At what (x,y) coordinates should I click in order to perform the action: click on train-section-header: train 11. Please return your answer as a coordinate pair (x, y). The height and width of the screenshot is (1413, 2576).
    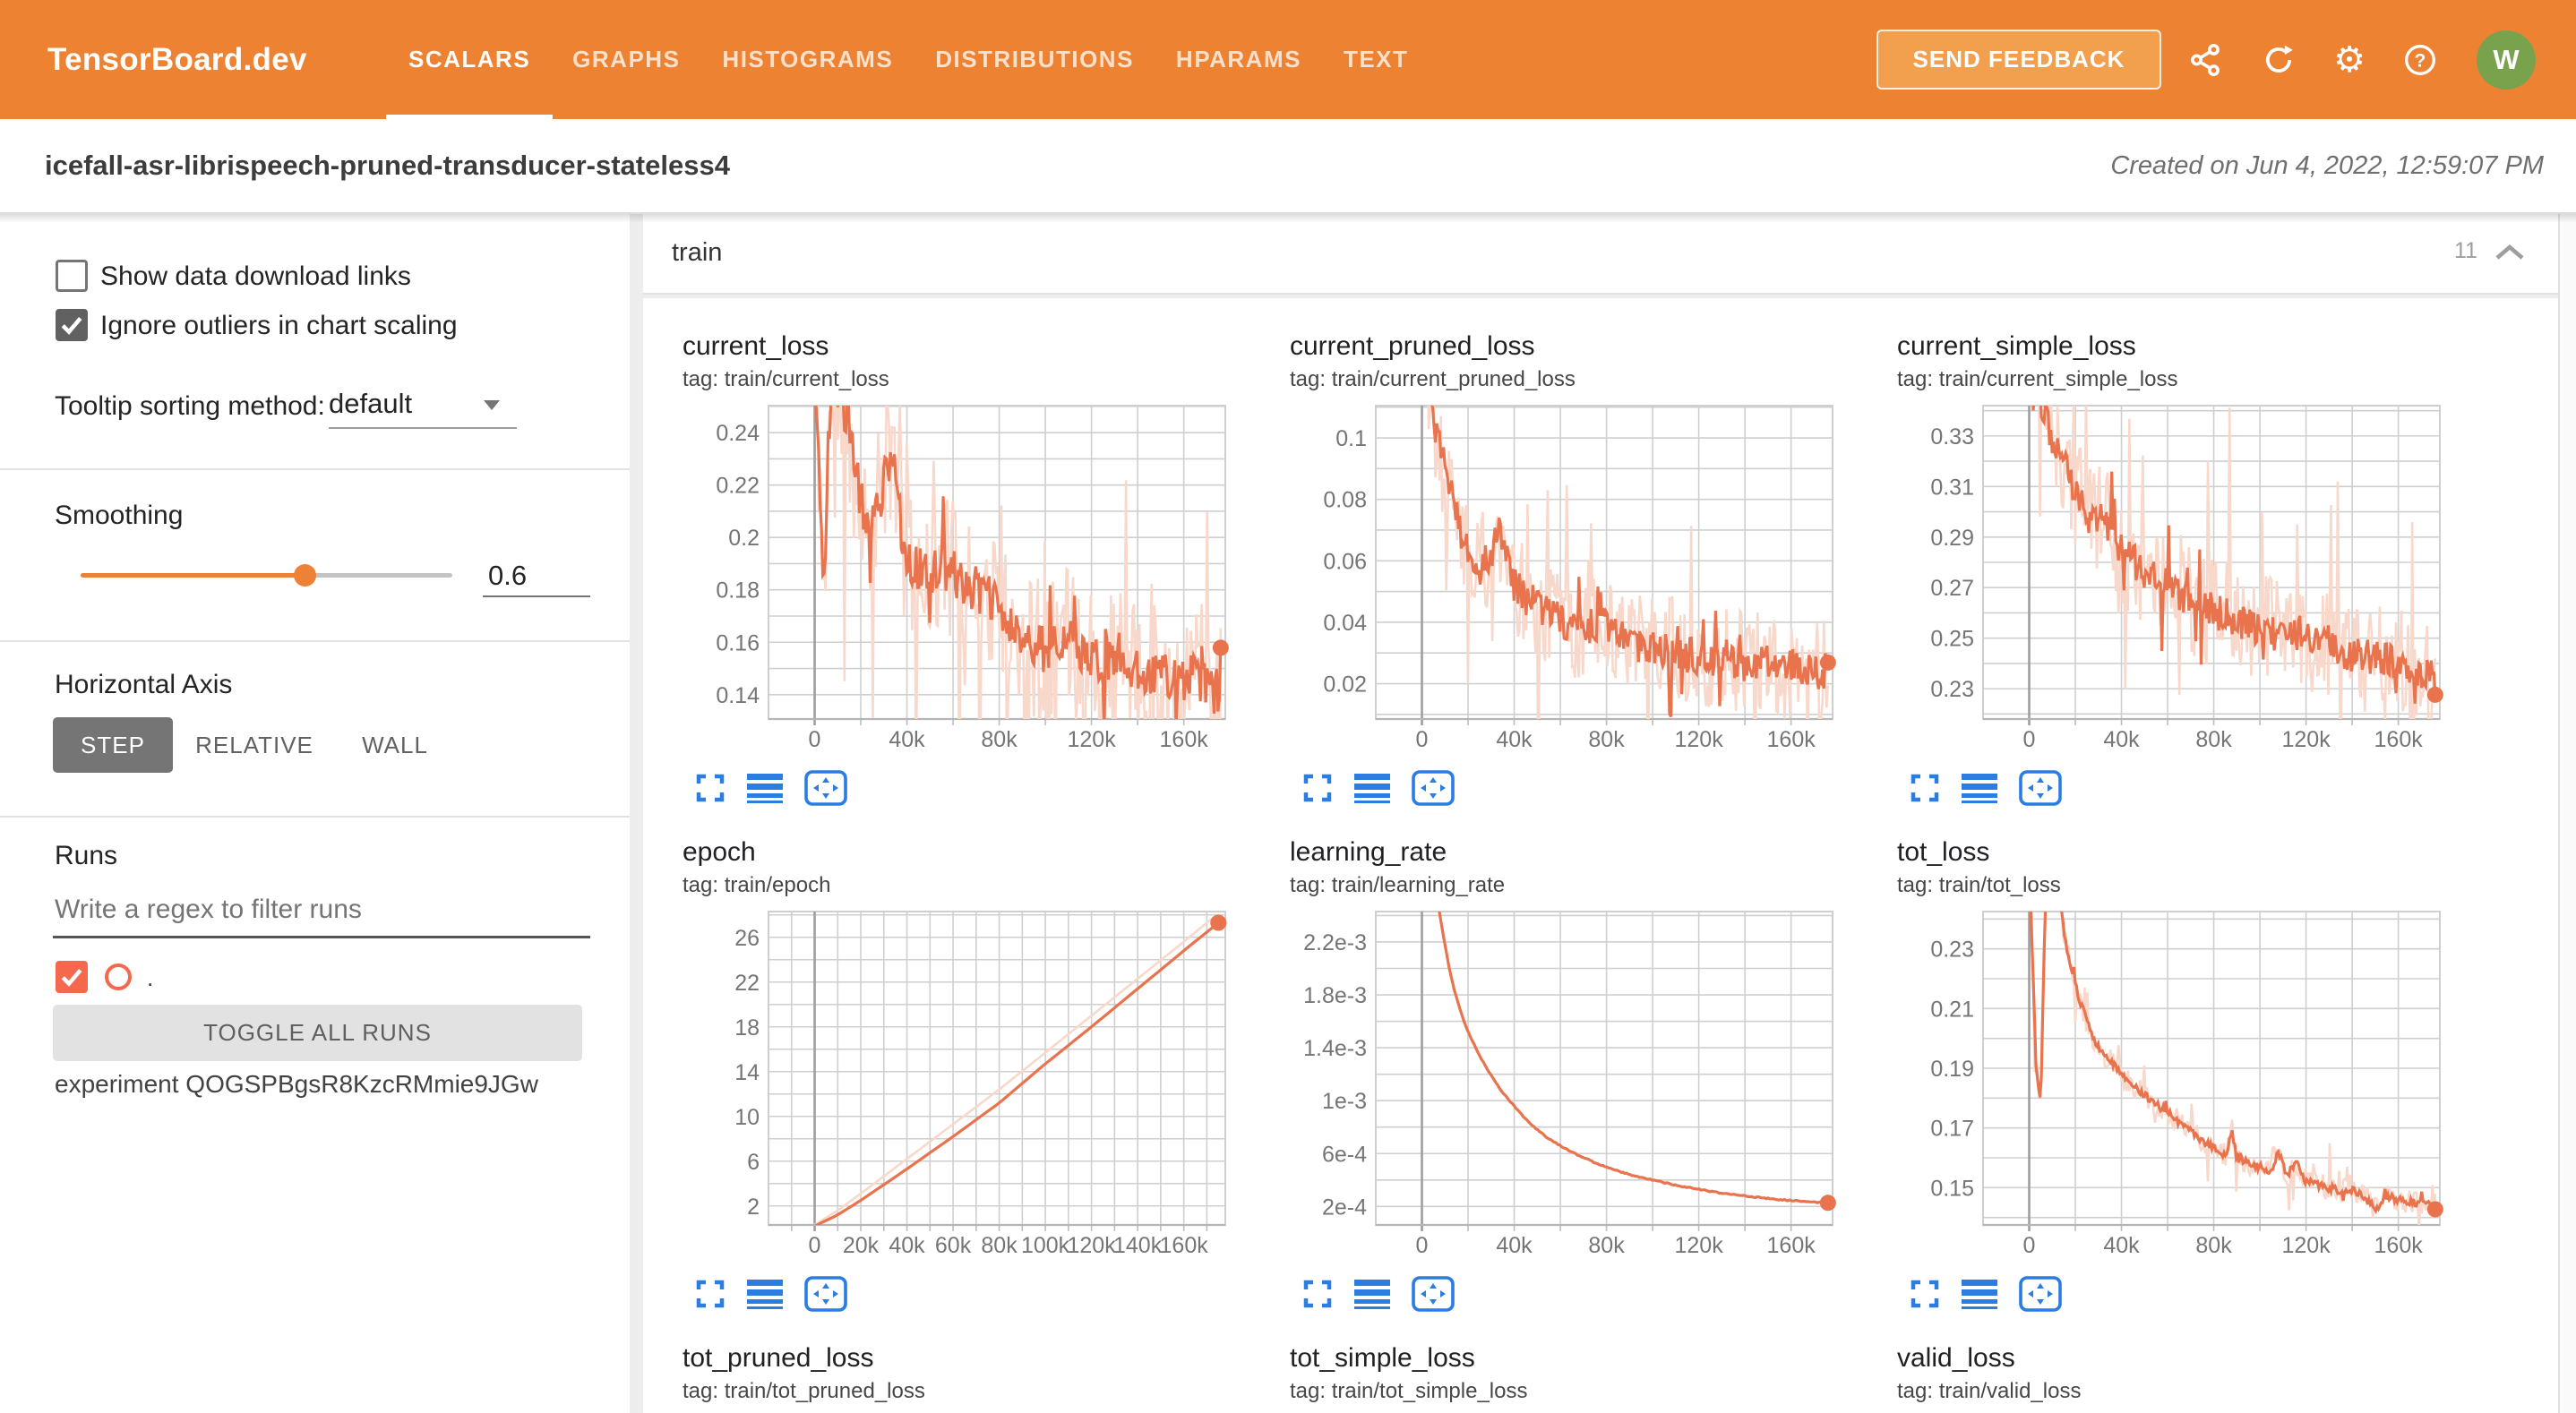
    Looking at the image, I should click on (1600, 254).